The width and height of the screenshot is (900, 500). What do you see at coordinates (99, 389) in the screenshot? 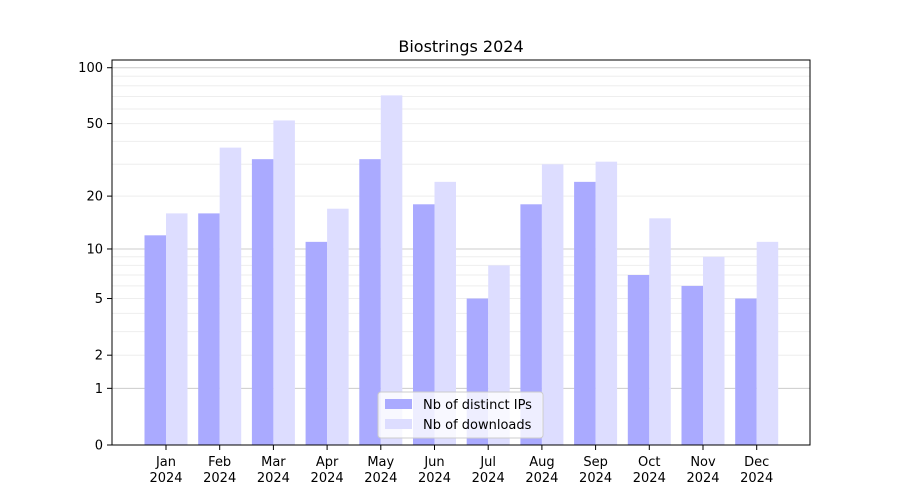
I see `y-tick-label: 1` at bounding box center [99, 389].